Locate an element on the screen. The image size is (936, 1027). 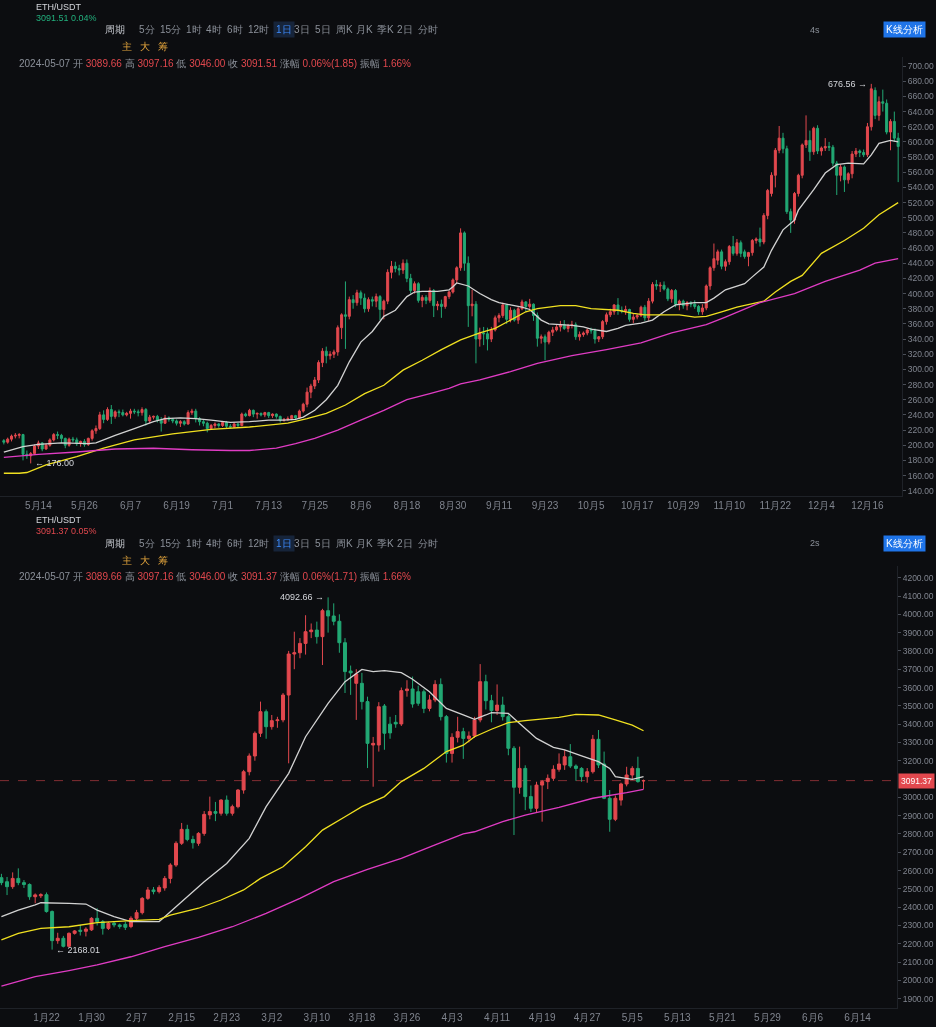
text: 筹 is located at coordinates (163, 46).